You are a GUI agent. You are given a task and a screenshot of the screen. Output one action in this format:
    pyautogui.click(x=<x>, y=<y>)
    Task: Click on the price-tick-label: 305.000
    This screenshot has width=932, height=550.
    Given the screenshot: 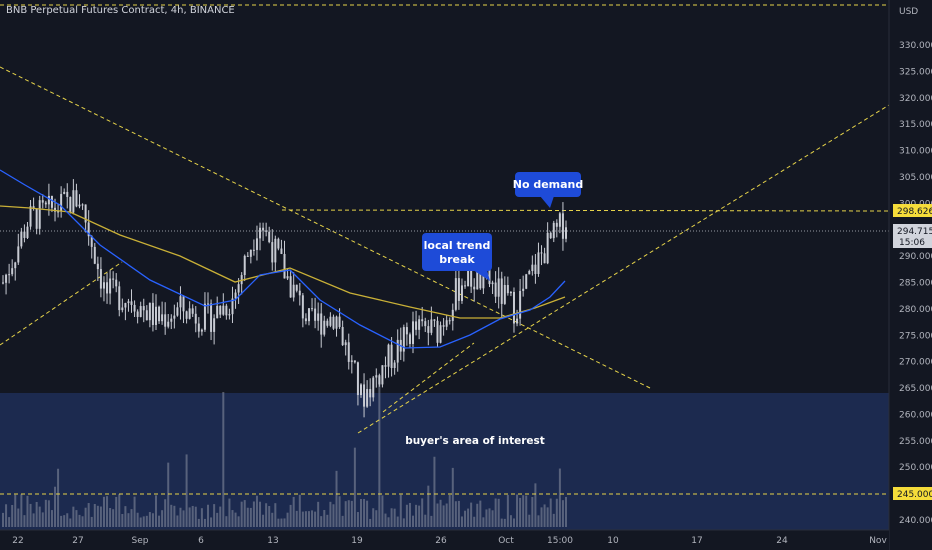 What is the action you would take?
    pyautogui.click(x=915, y=178)
    